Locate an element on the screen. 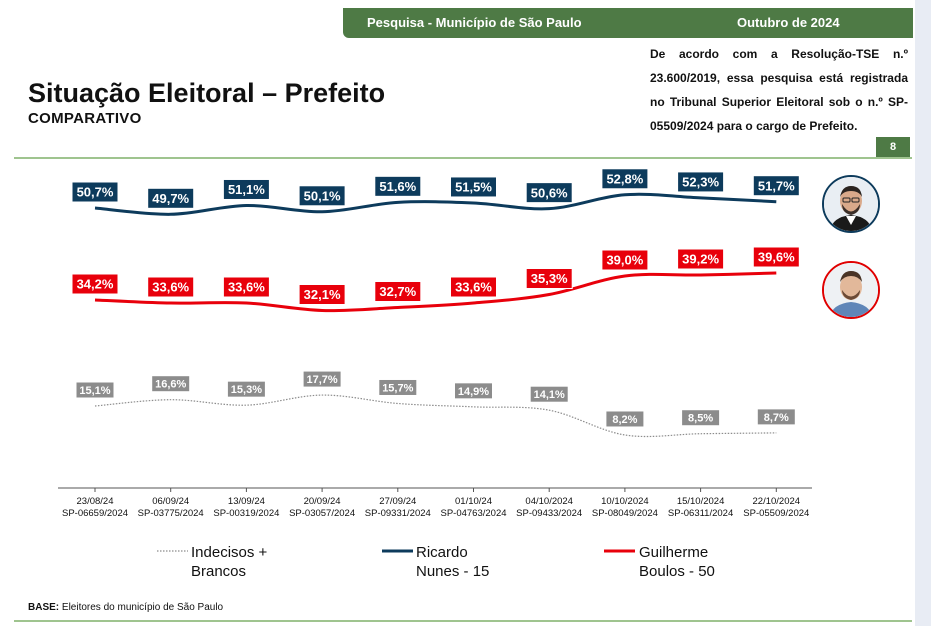  header-survey-title: Pesquisa - Município de São Paulo is located at coordinates (474, 22).